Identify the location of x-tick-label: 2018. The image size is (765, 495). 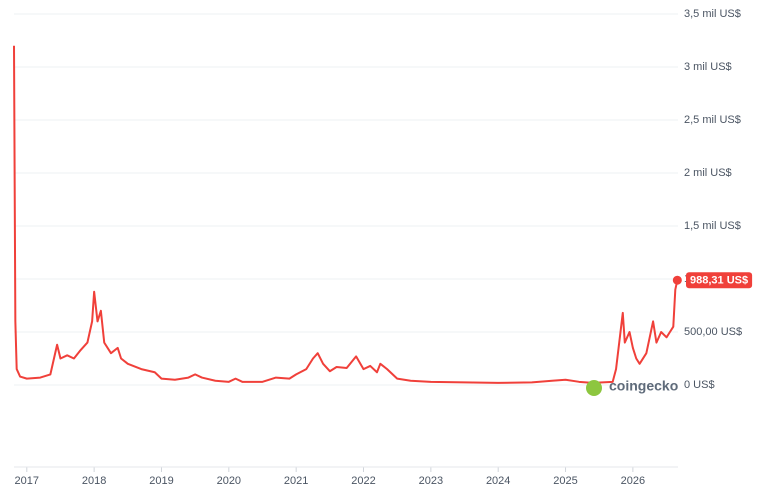
(94, 481).